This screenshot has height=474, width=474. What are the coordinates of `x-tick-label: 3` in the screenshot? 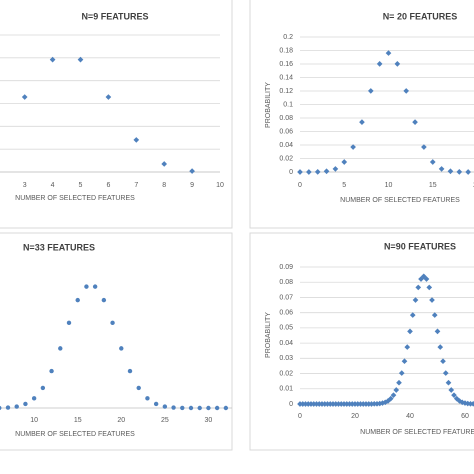 It's located at (25, 185).